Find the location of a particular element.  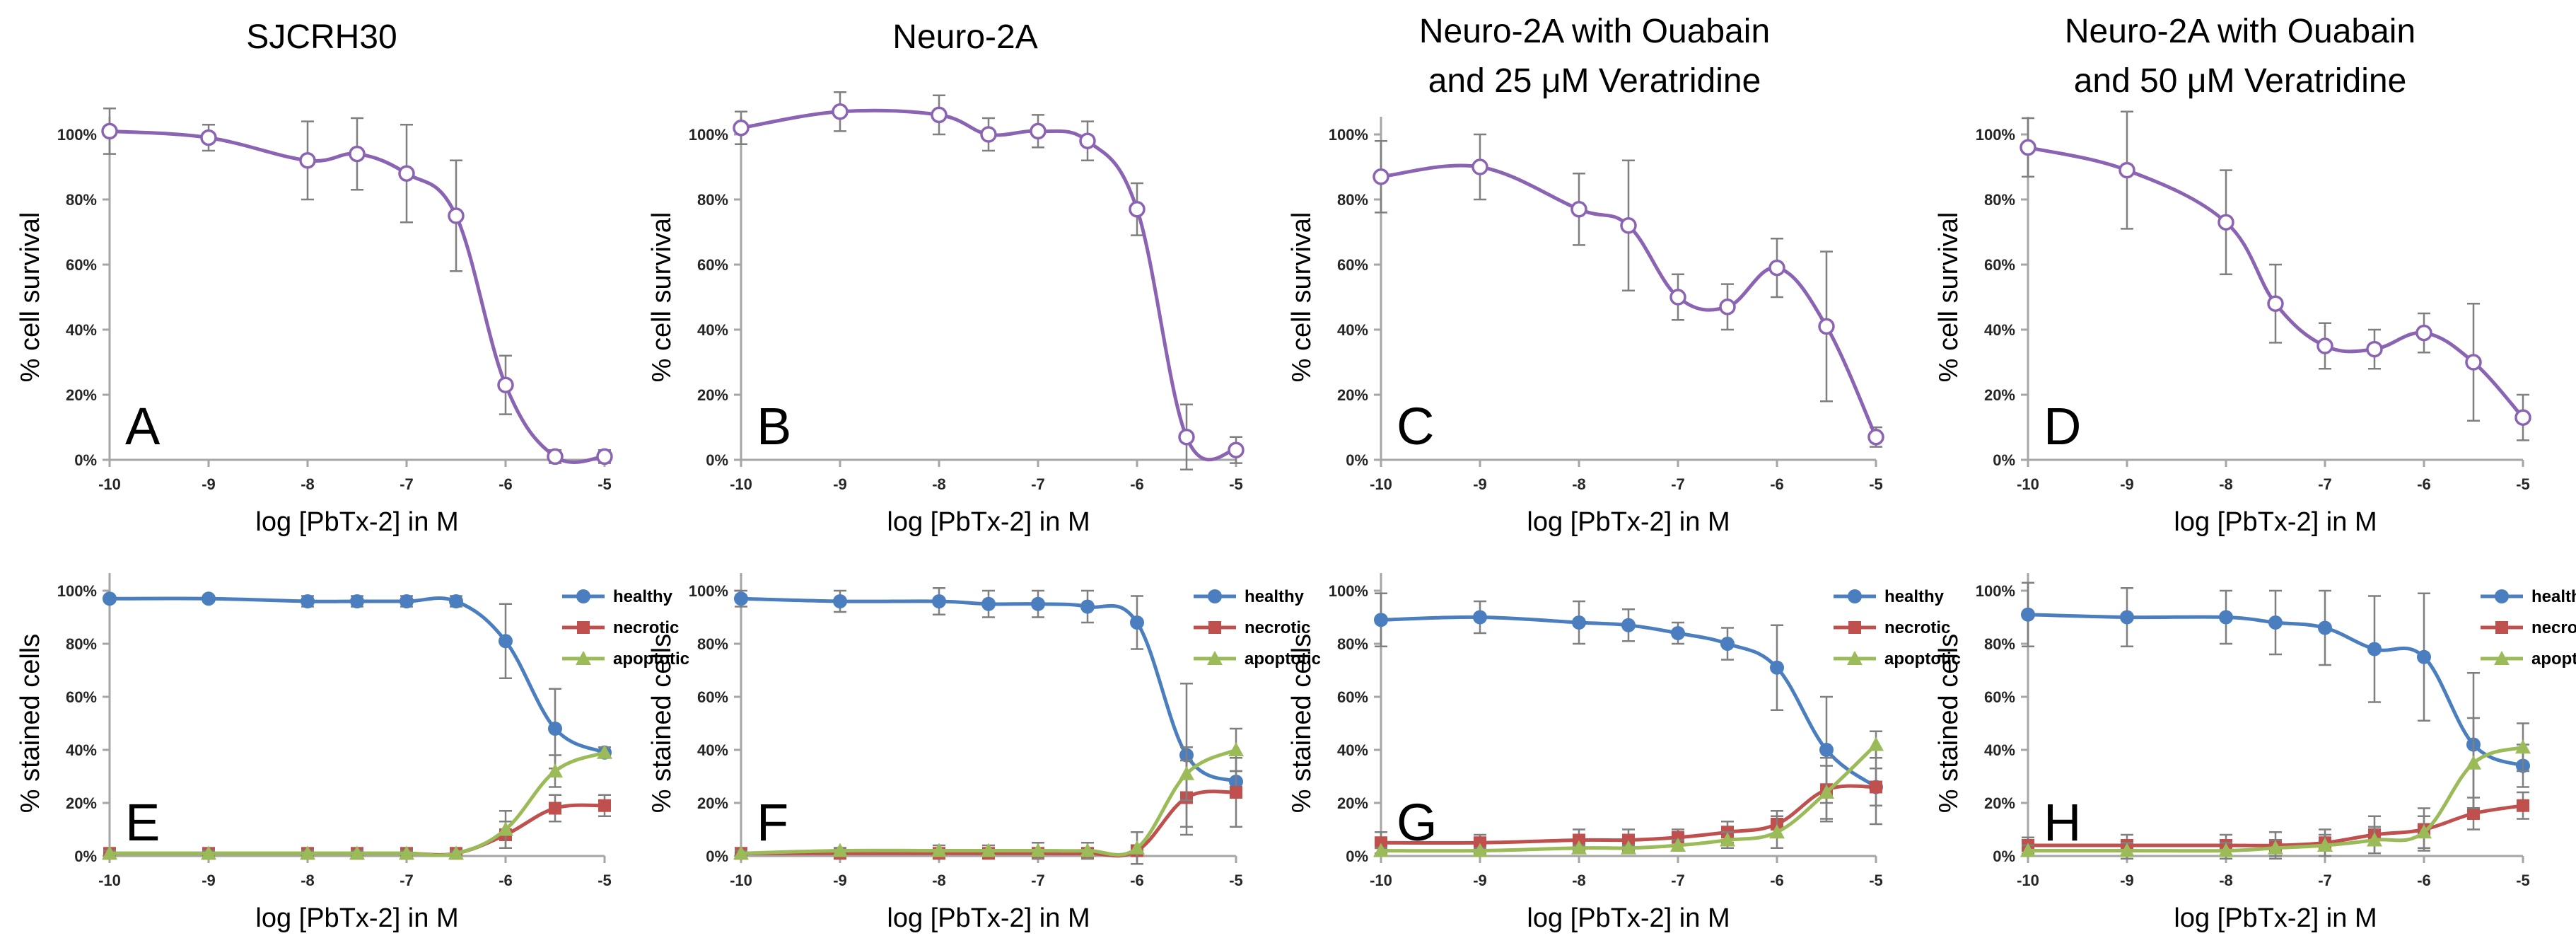

column-title-3-line-1: Neuro-2A with Ouabain is located at coordinates (1594, 32).